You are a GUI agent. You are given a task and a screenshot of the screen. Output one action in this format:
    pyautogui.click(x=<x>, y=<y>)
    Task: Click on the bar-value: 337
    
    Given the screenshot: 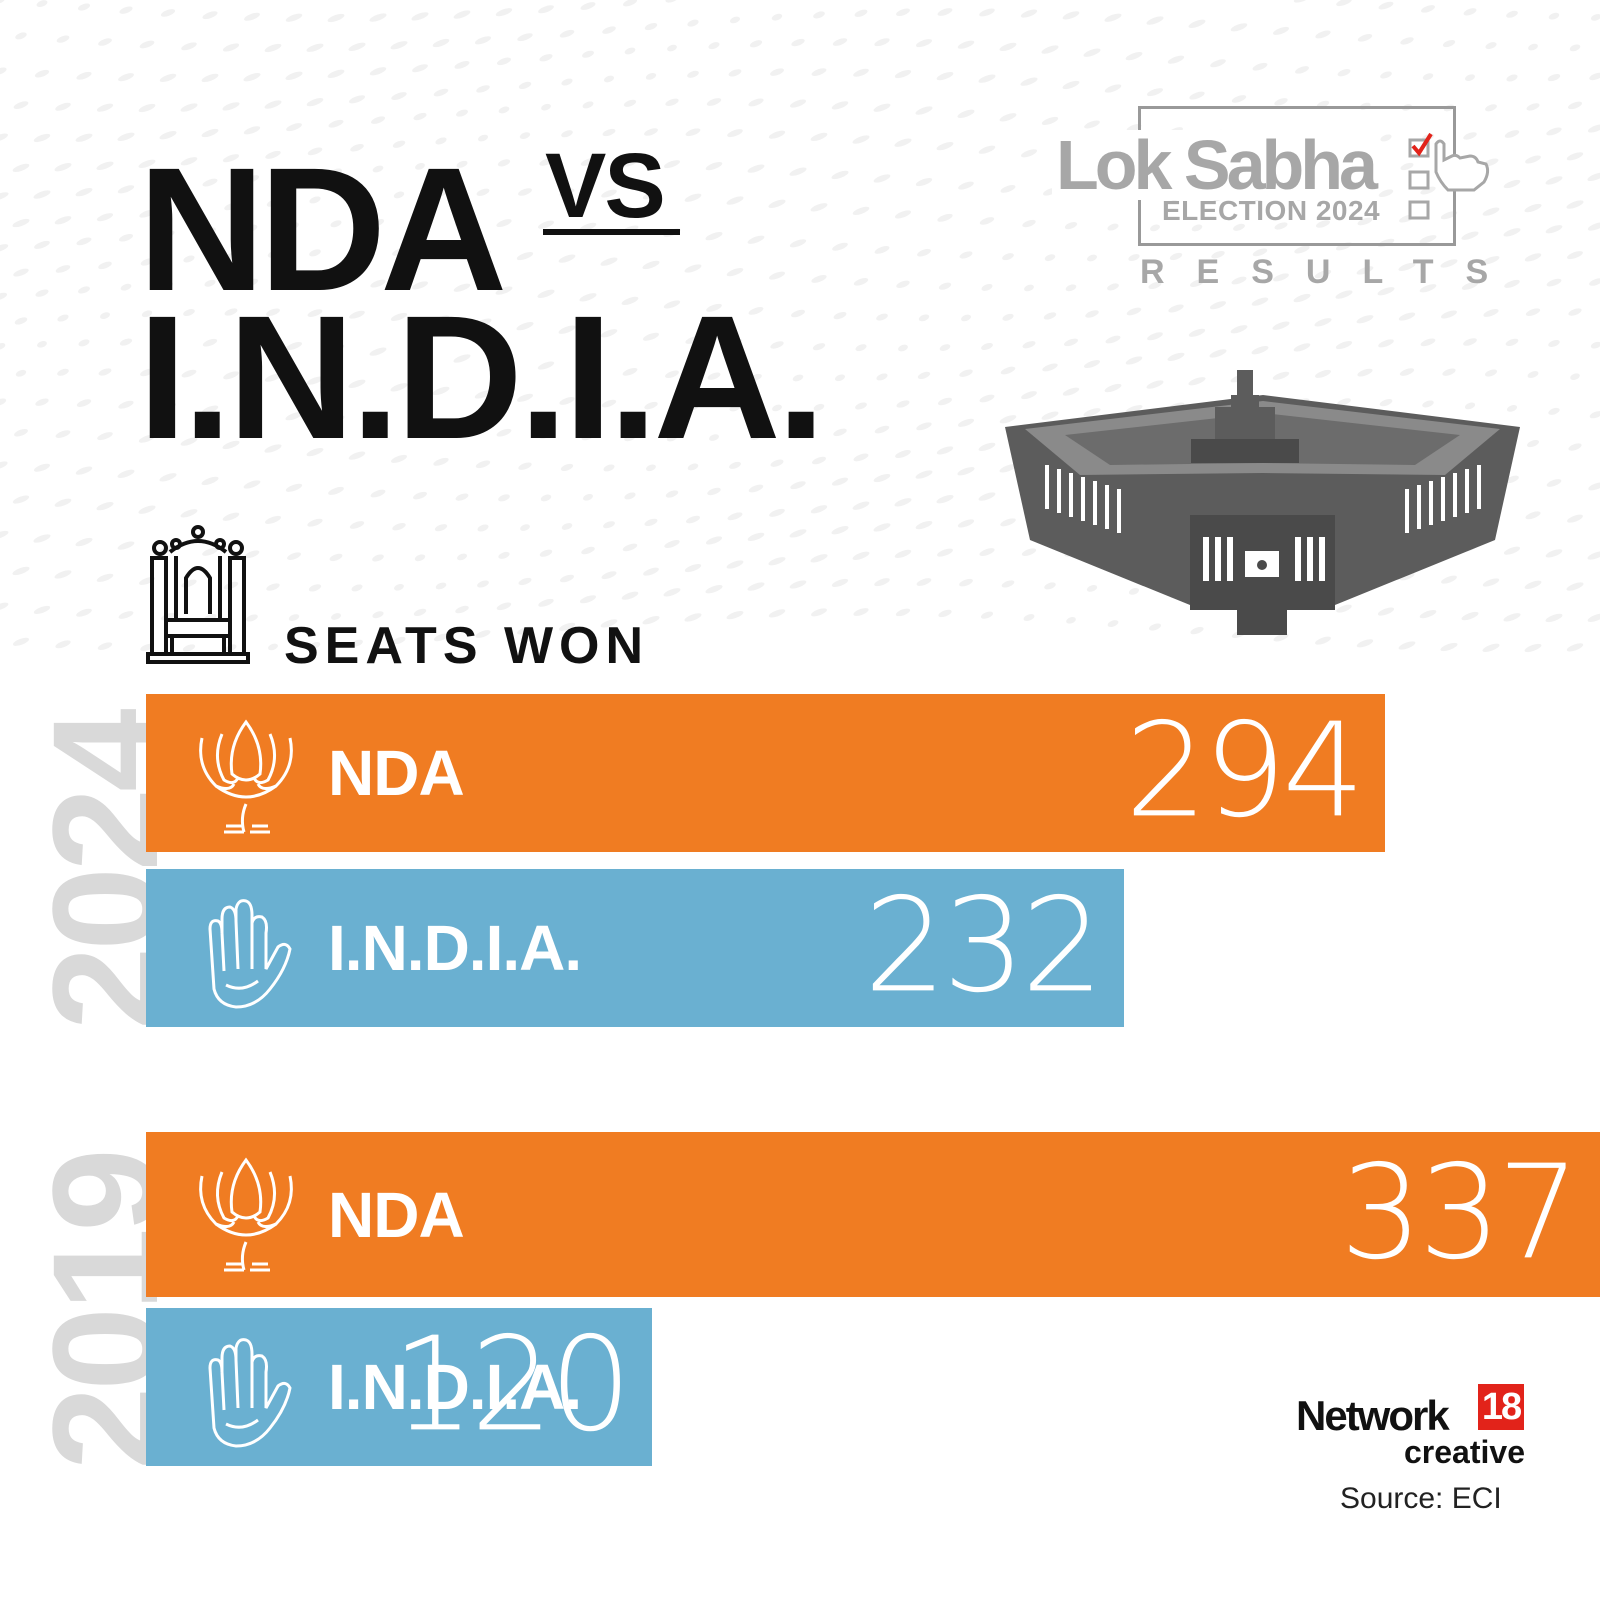 What is the action you would take?
    pyautogui.click(x=1459, y=1211)
    